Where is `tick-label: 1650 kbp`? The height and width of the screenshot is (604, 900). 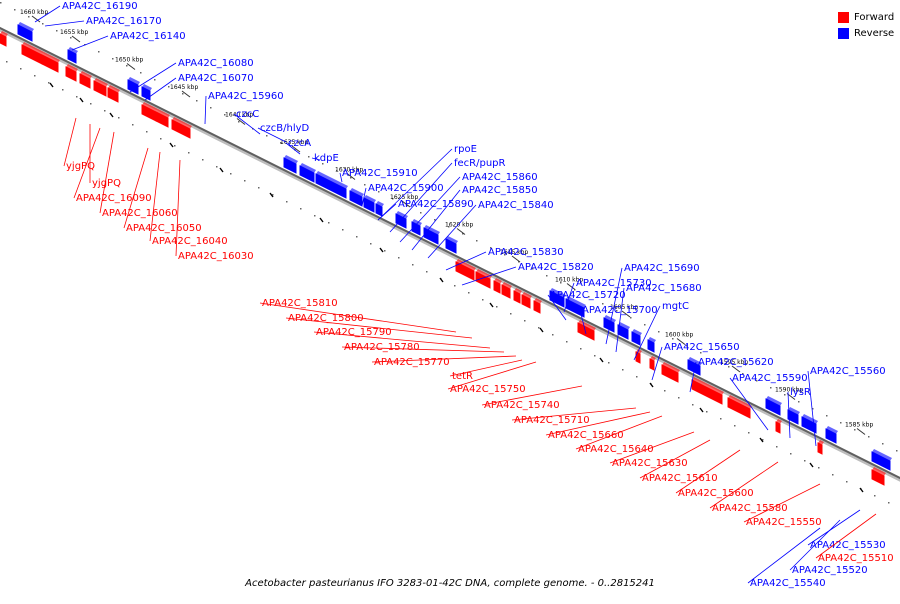 tick-label: 1650 kbp is located at coordinates (129, 60).